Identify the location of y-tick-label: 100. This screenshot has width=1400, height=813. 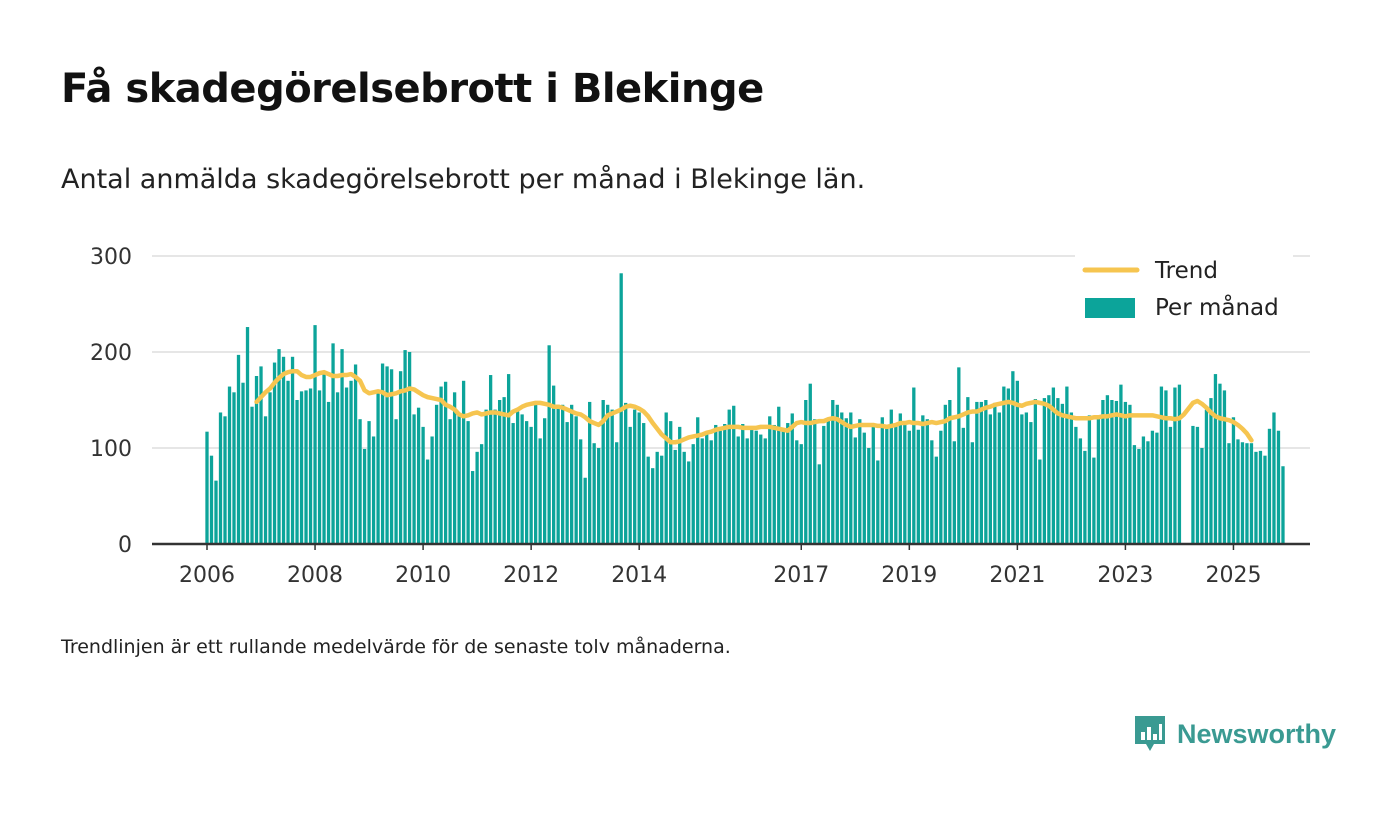
(111, 449).